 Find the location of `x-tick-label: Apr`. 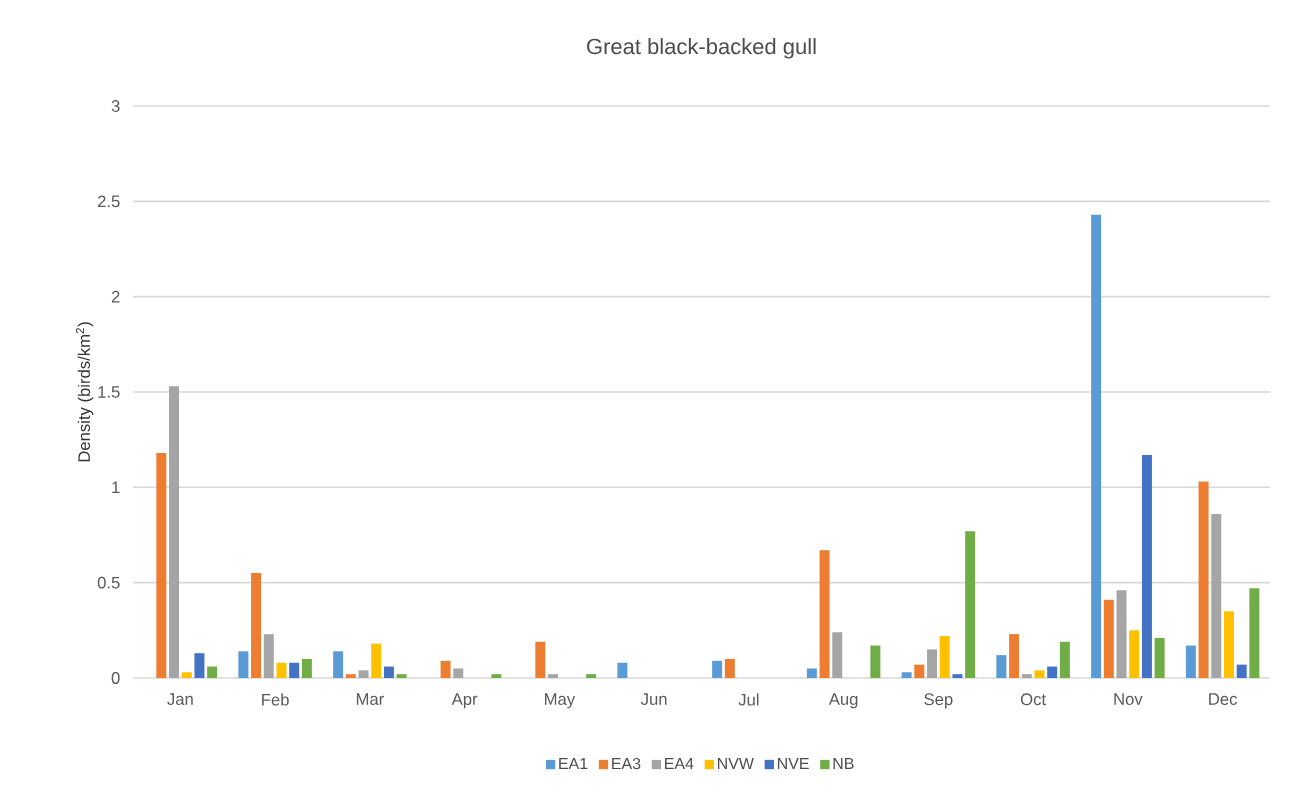

x-tick-label: Apr is located at coordinates (464, 701).